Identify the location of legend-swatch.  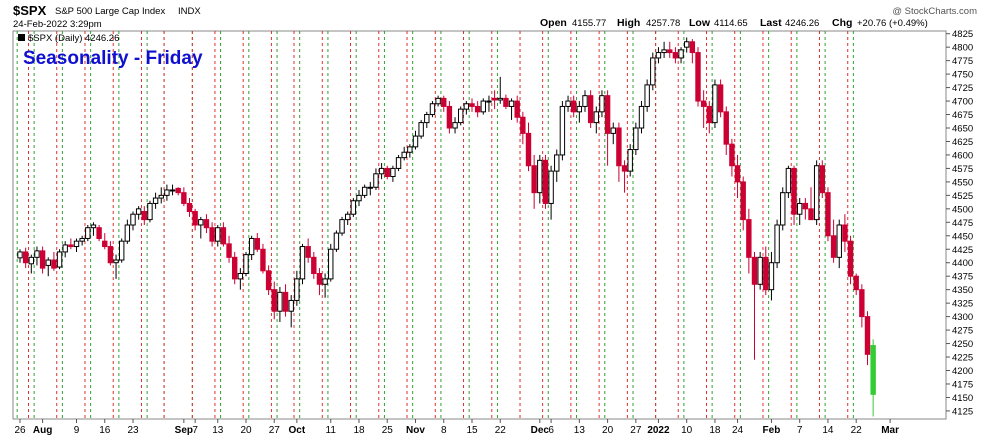
(21, 37).